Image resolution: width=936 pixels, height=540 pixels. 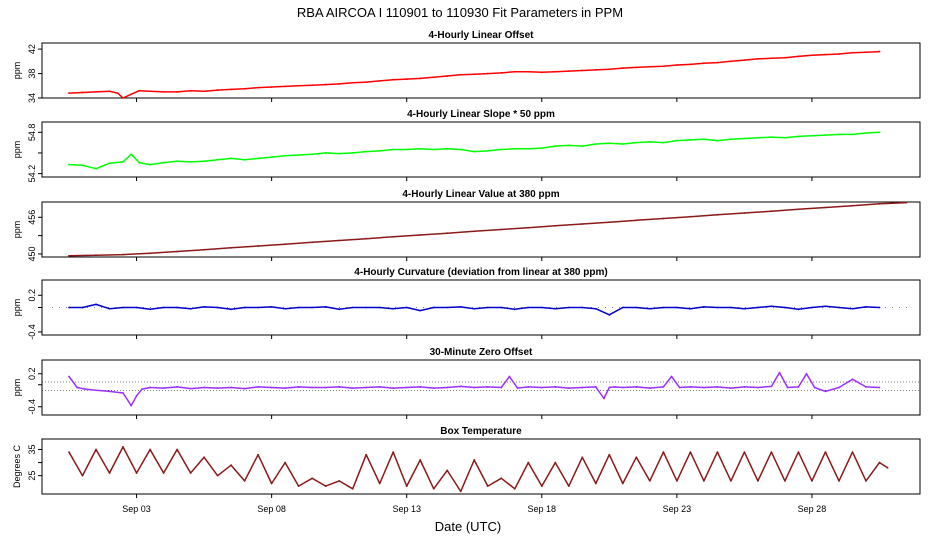 What do you see at coordinates (271, 509) in the screenshot?
I see `x-tick-label: Sep 08` at bounding box center [271, 509].